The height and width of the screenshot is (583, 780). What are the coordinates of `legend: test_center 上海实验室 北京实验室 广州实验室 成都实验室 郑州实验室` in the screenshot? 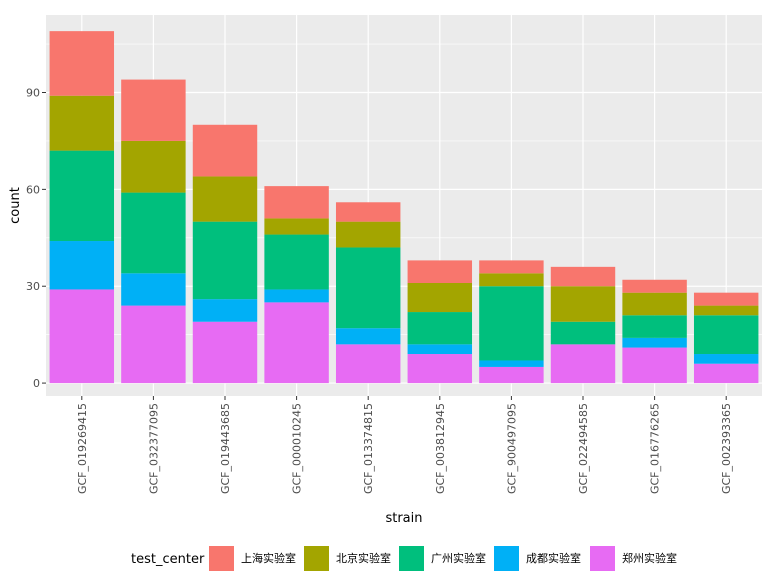 It's located at (404, 558).